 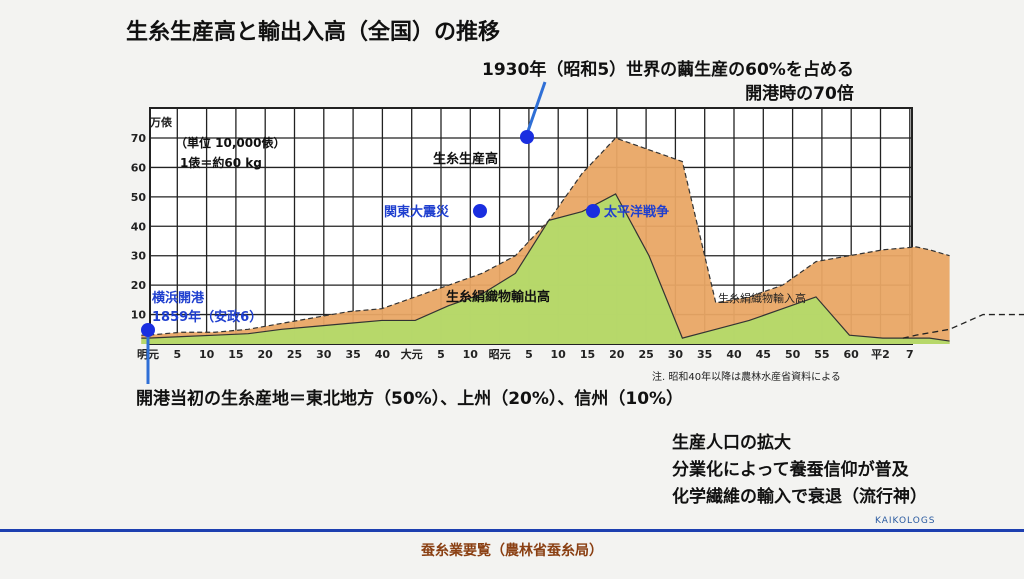 I want to click on event-dot-pacific, so click(x=593, y=211).